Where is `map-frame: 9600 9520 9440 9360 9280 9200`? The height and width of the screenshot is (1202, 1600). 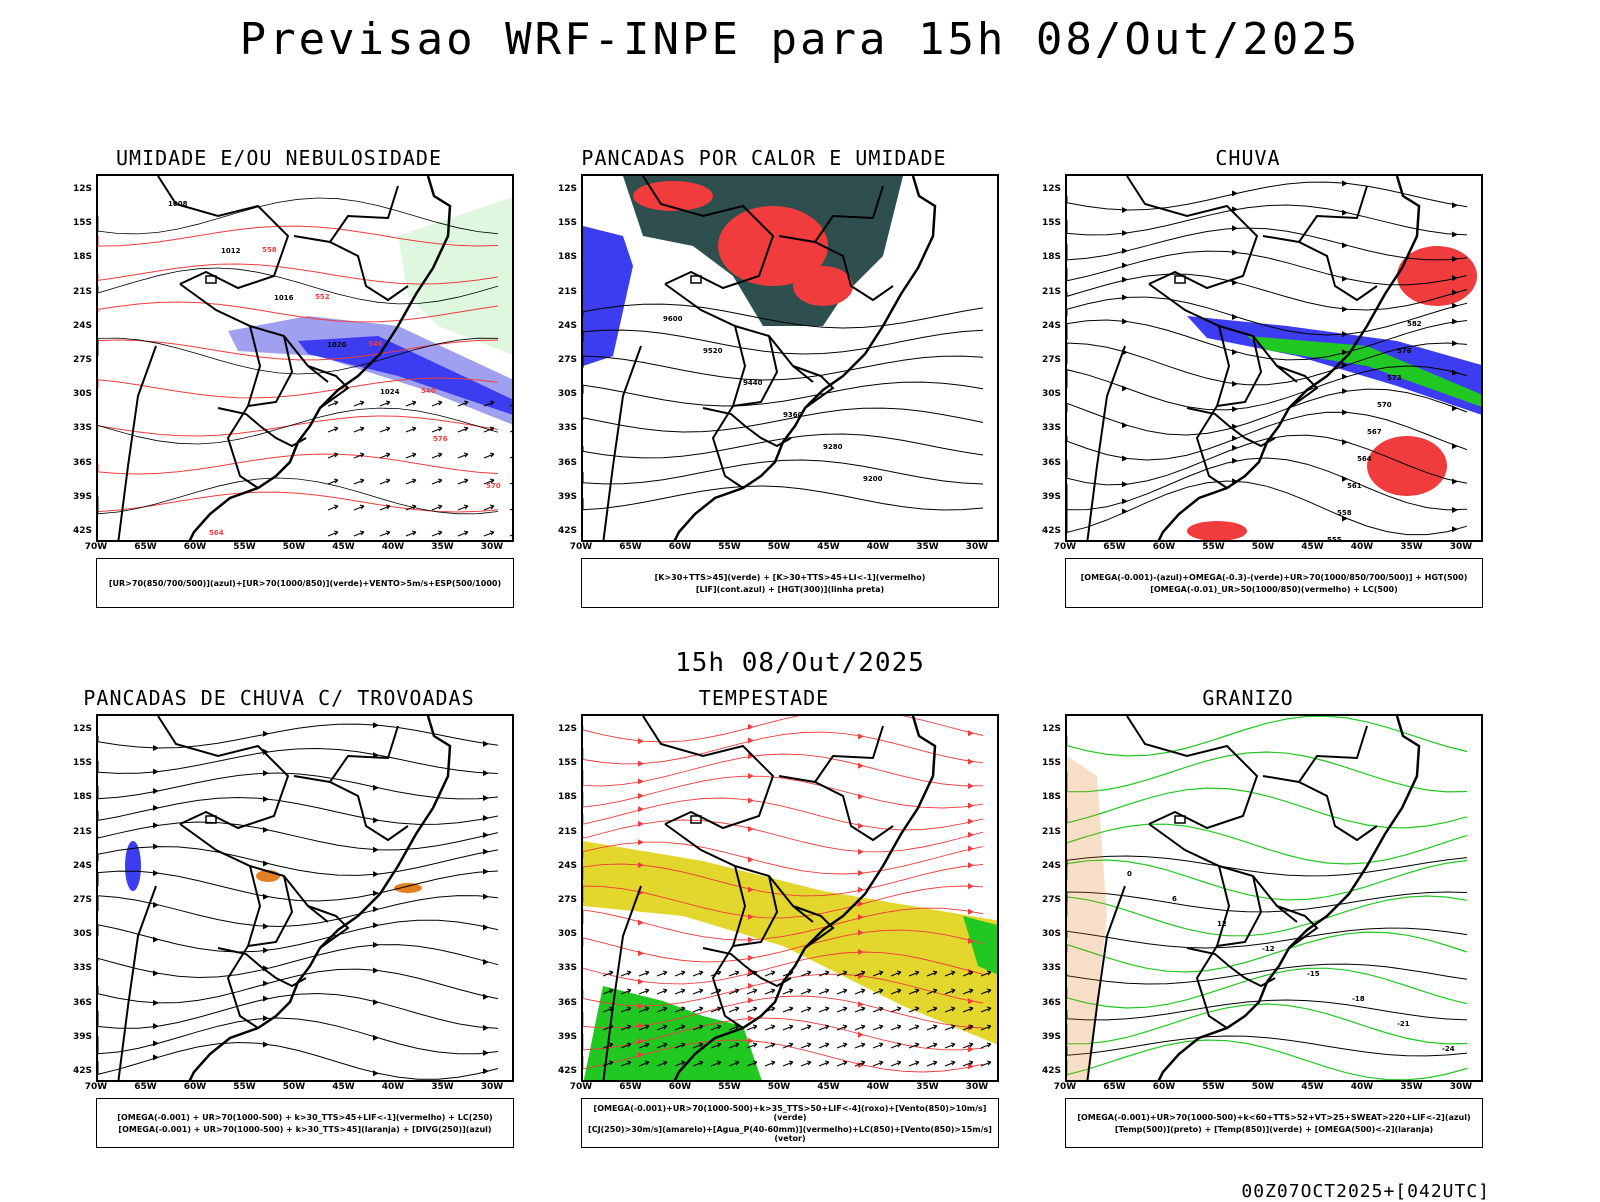 map-frame: 9600 9520 9440 9360 9280 9200 is located at coordinates (790, 358).